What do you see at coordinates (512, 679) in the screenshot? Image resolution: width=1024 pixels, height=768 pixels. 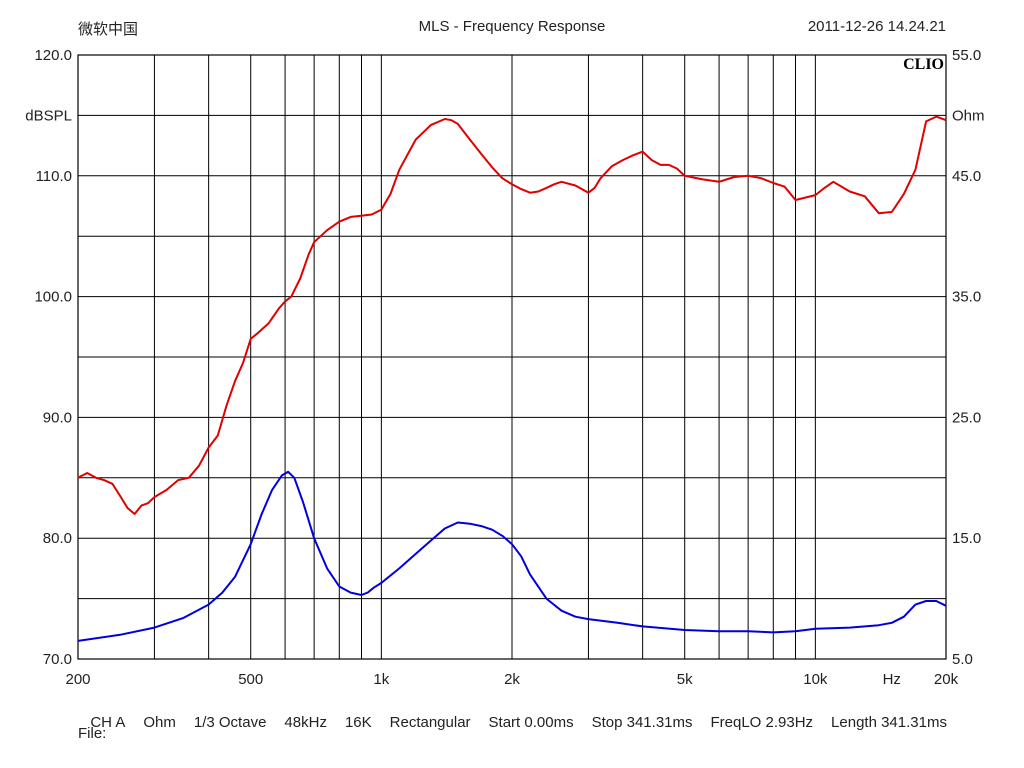 I see `x-tick-label: 2k` at bounding box center [512, 679].